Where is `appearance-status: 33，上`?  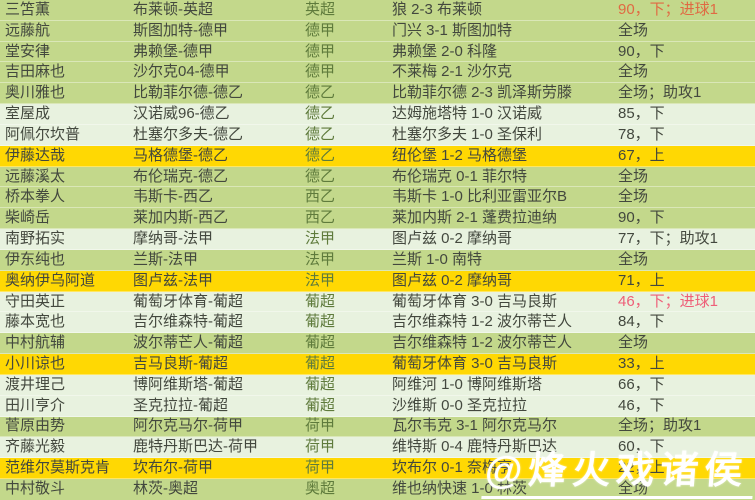 appearance-status: 33，上 is located at coordinates (641, 363).